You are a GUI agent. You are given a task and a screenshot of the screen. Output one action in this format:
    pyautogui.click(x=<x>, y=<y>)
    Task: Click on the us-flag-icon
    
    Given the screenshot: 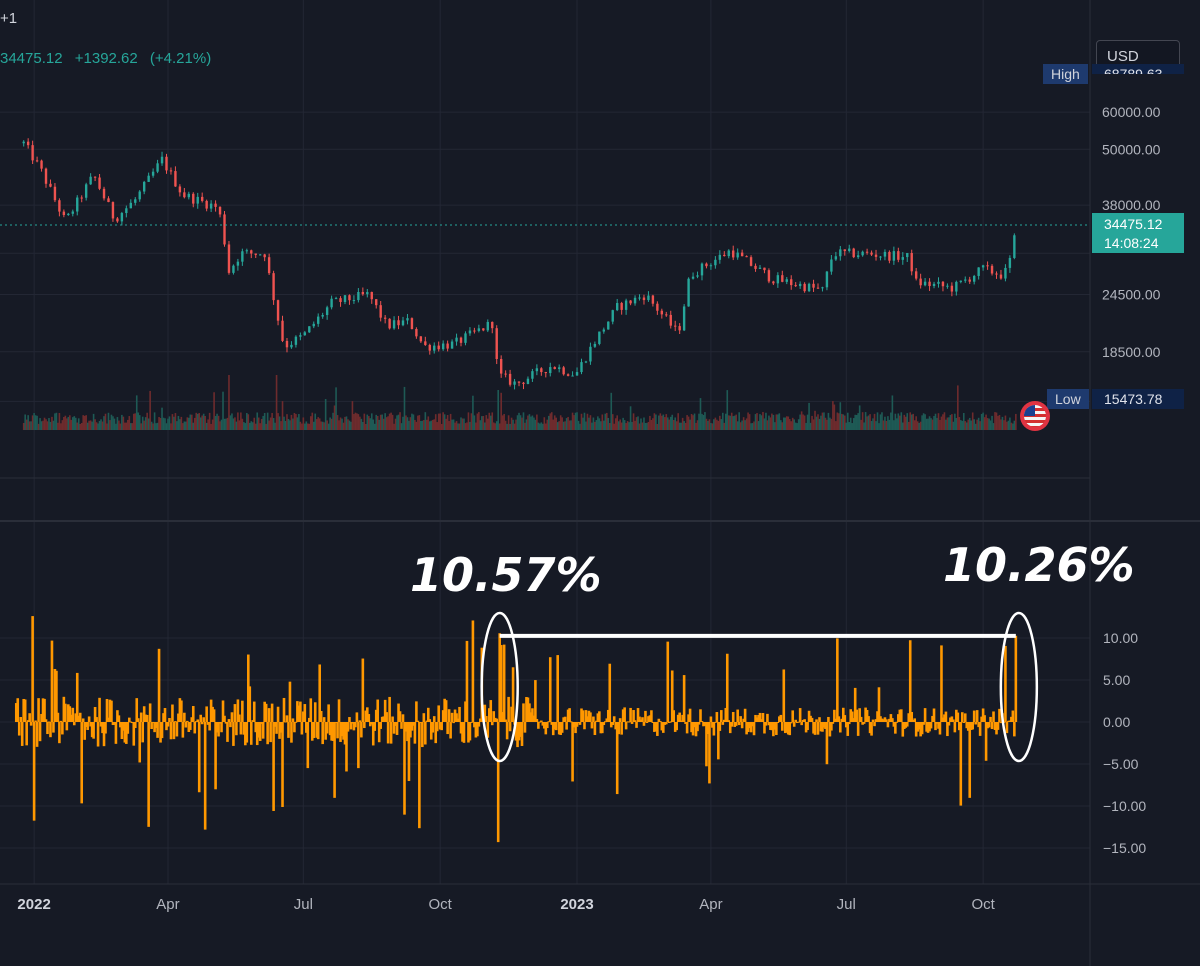 What is the action you would take?
    pyautogui.click(x=1035, y=416)
    